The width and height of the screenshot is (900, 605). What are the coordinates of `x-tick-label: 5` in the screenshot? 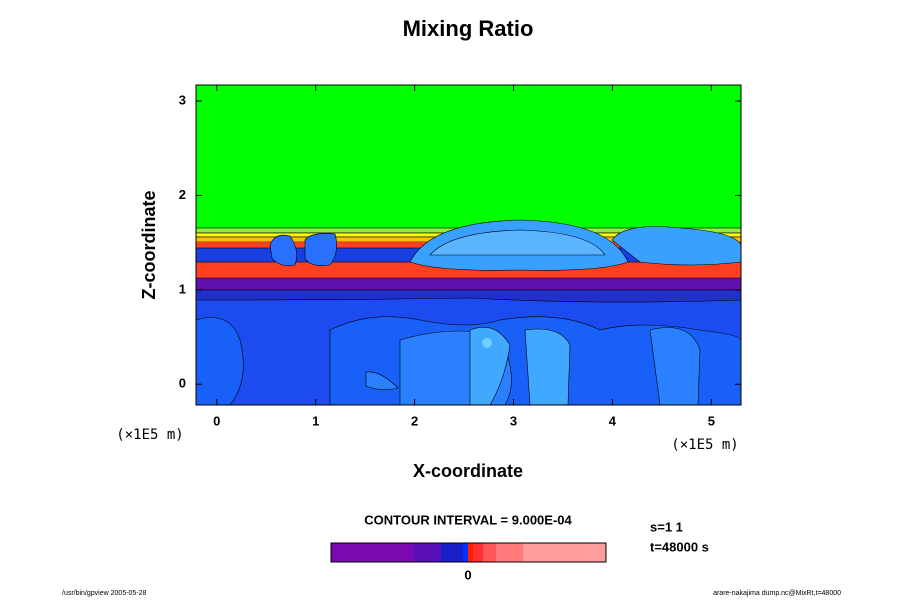 It's located at (711, 420).